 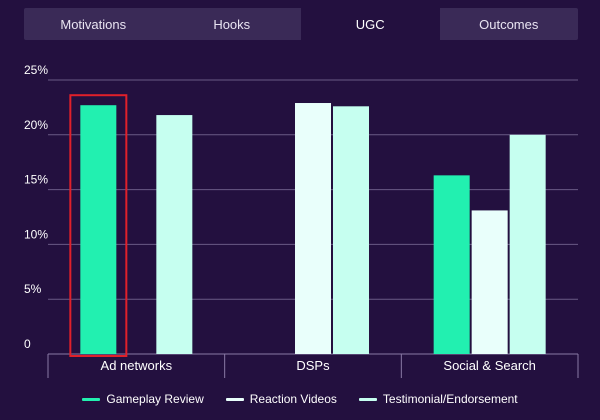 I want to click on legend-item-reaction-videos: Reaction Videos, so click(x=281, y=399).